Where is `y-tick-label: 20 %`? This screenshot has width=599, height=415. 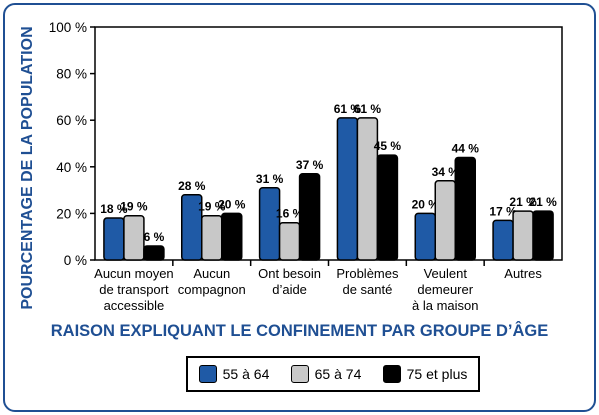
y-tick-label: 20 % is located at coordinates (71, 213).